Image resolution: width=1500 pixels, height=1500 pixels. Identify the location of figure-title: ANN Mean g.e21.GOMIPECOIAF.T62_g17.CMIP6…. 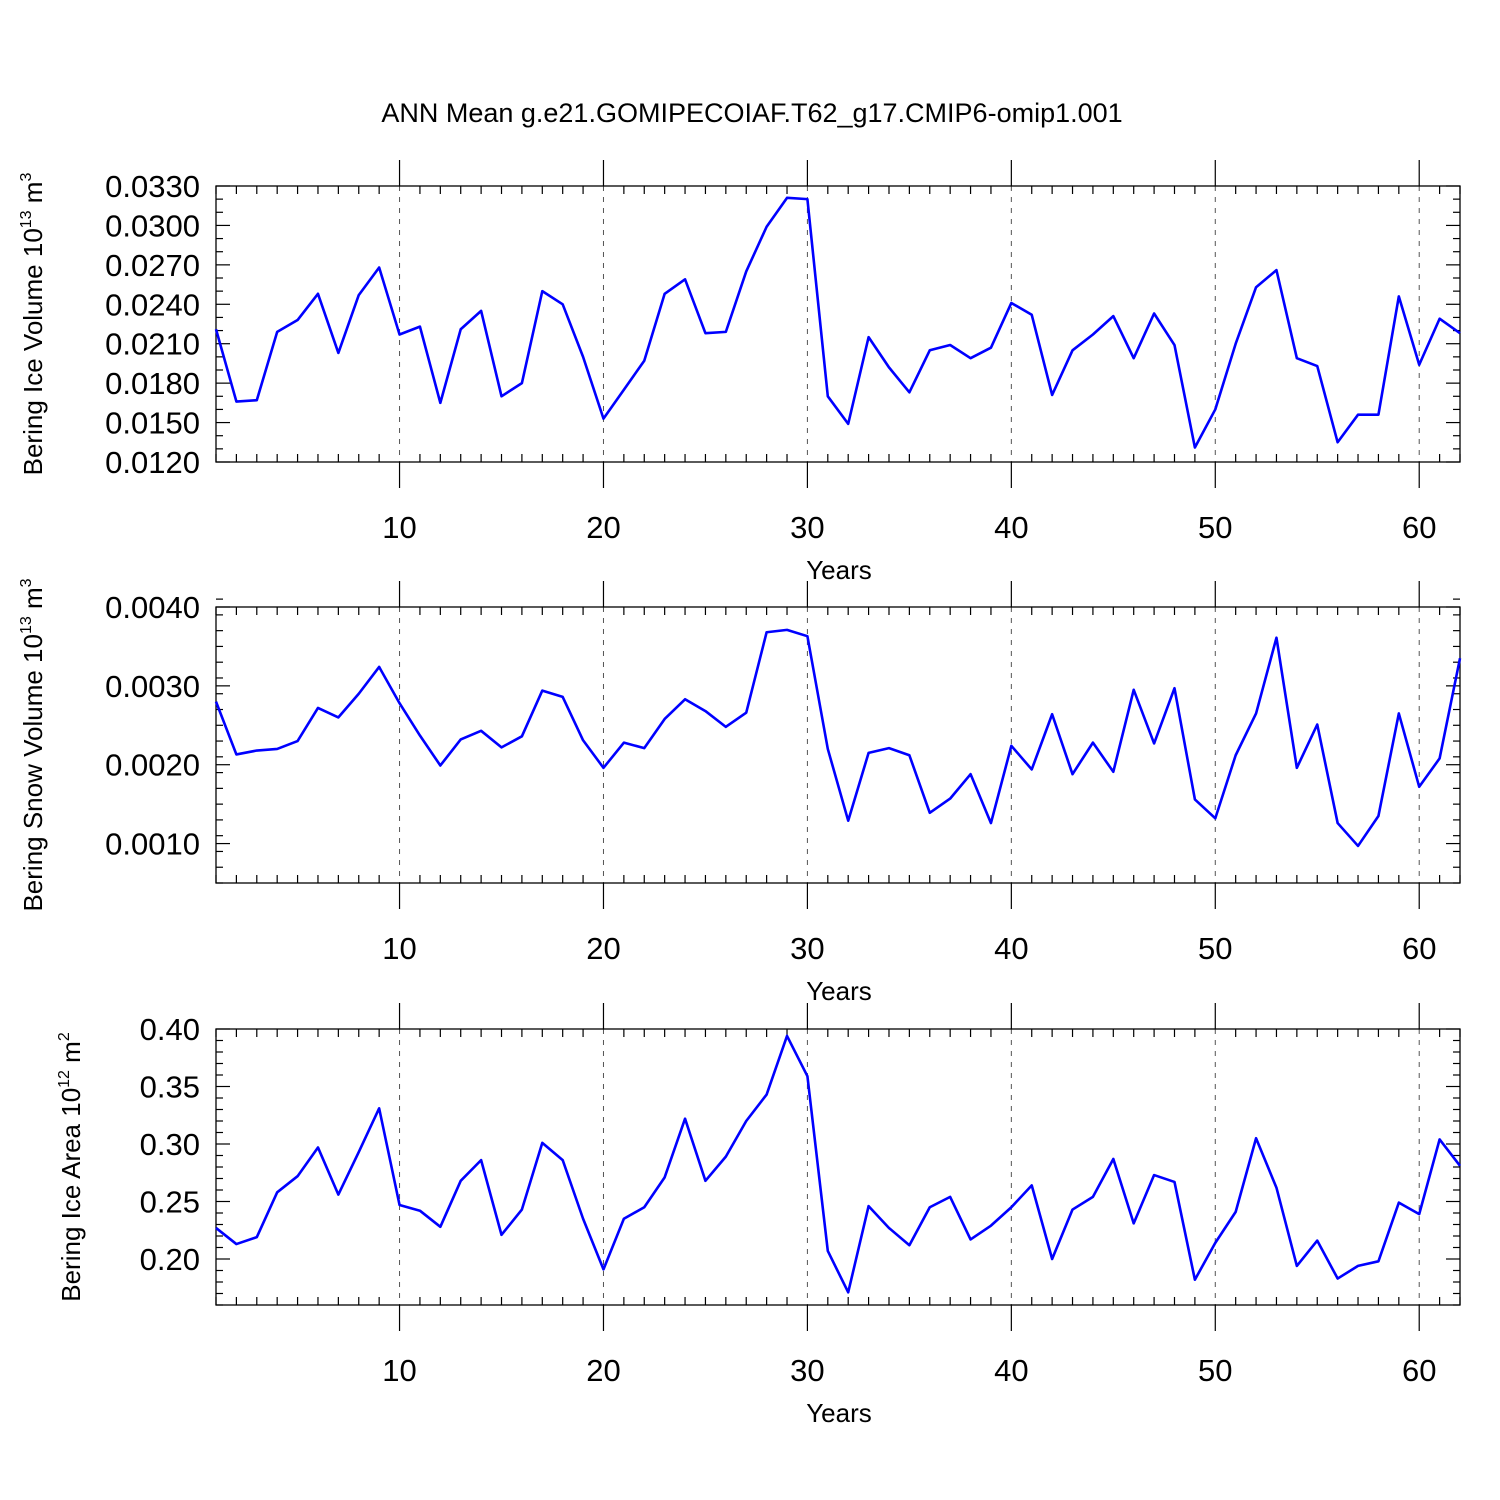
(751, 113).